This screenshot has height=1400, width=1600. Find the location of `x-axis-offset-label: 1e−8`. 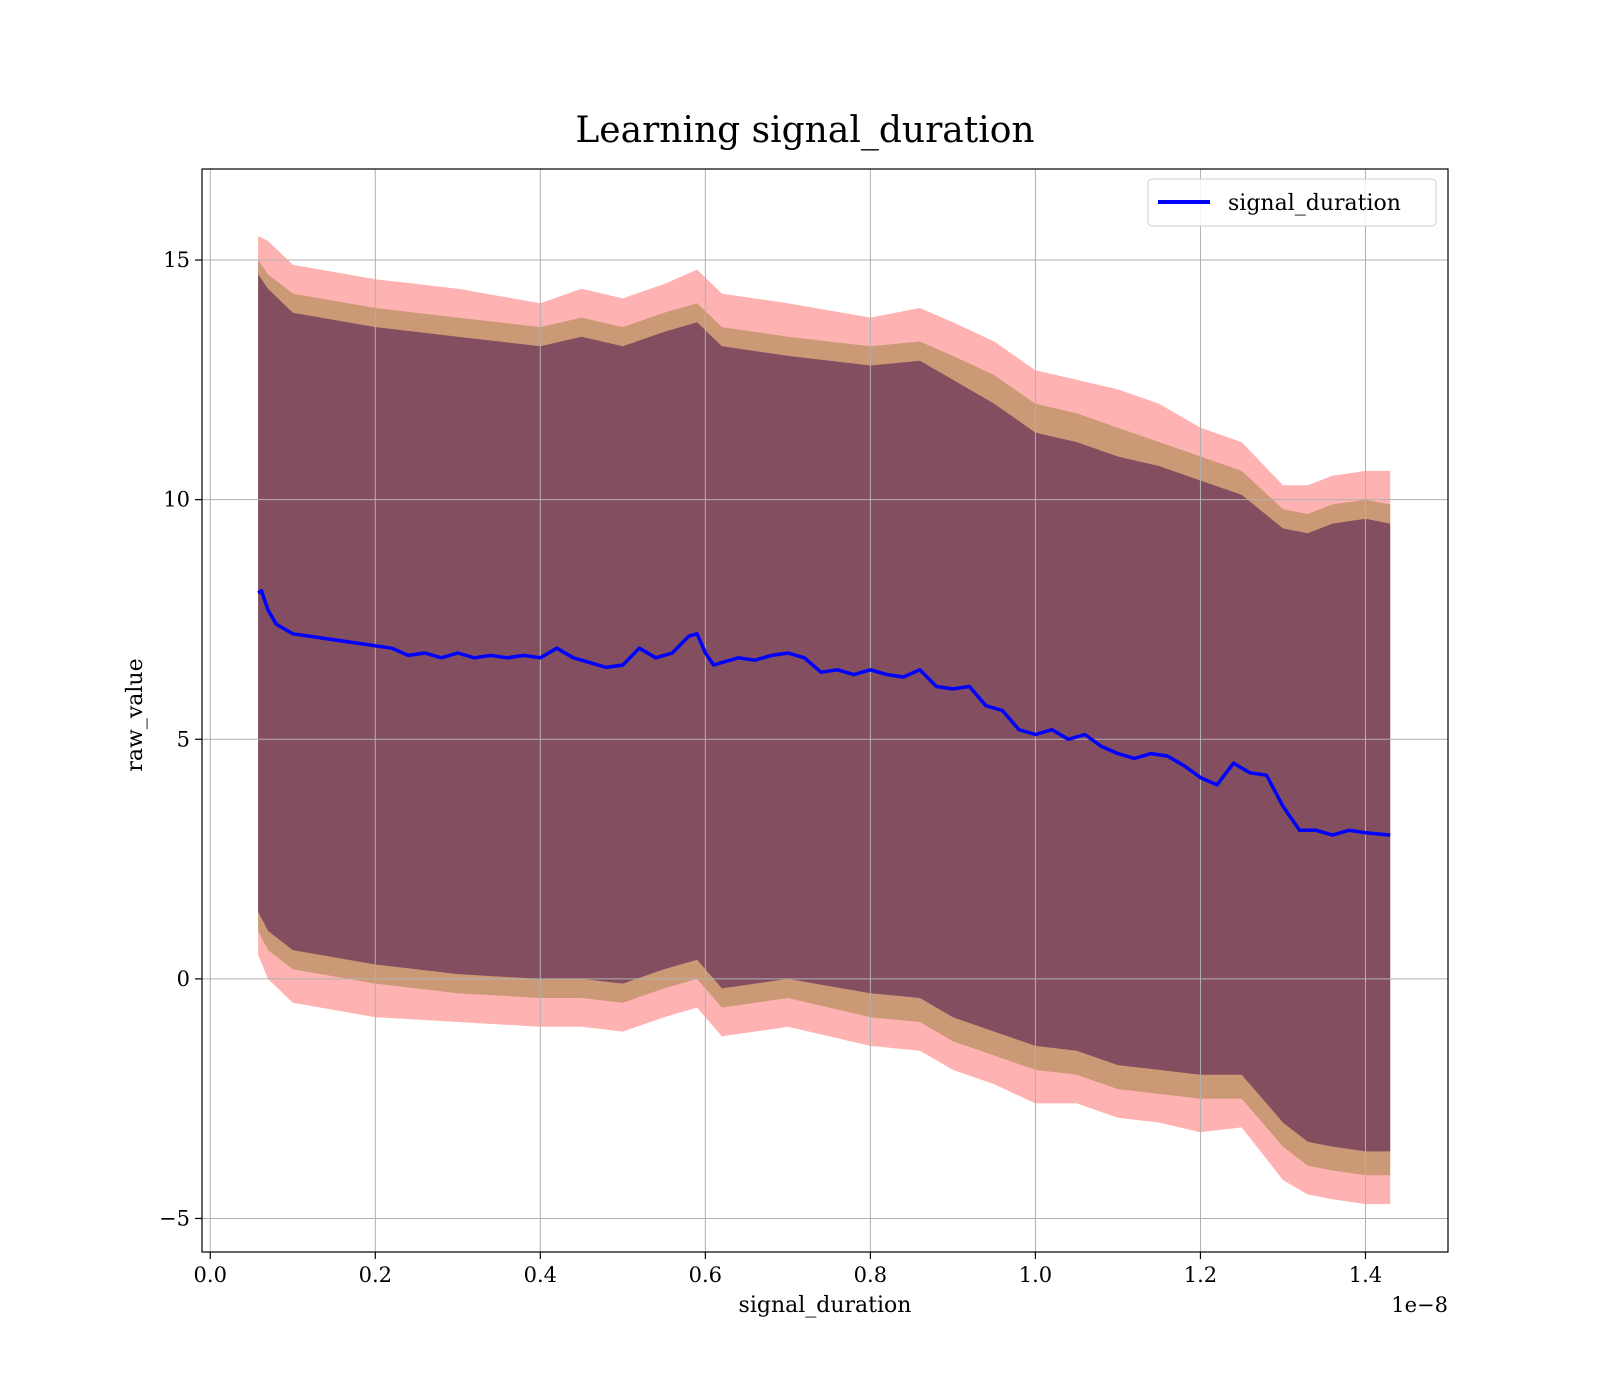

x-axis-offset-label: 1e−8 is located at coordinates (1419, 1305).